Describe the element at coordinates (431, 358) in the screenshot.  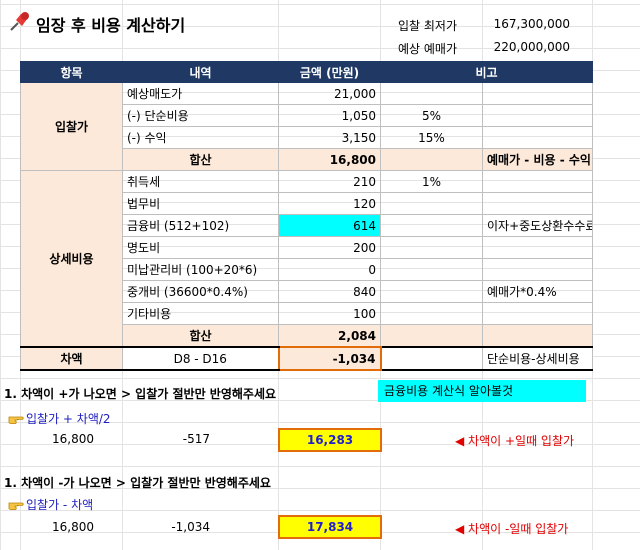
I see `diff-empty` at that location.